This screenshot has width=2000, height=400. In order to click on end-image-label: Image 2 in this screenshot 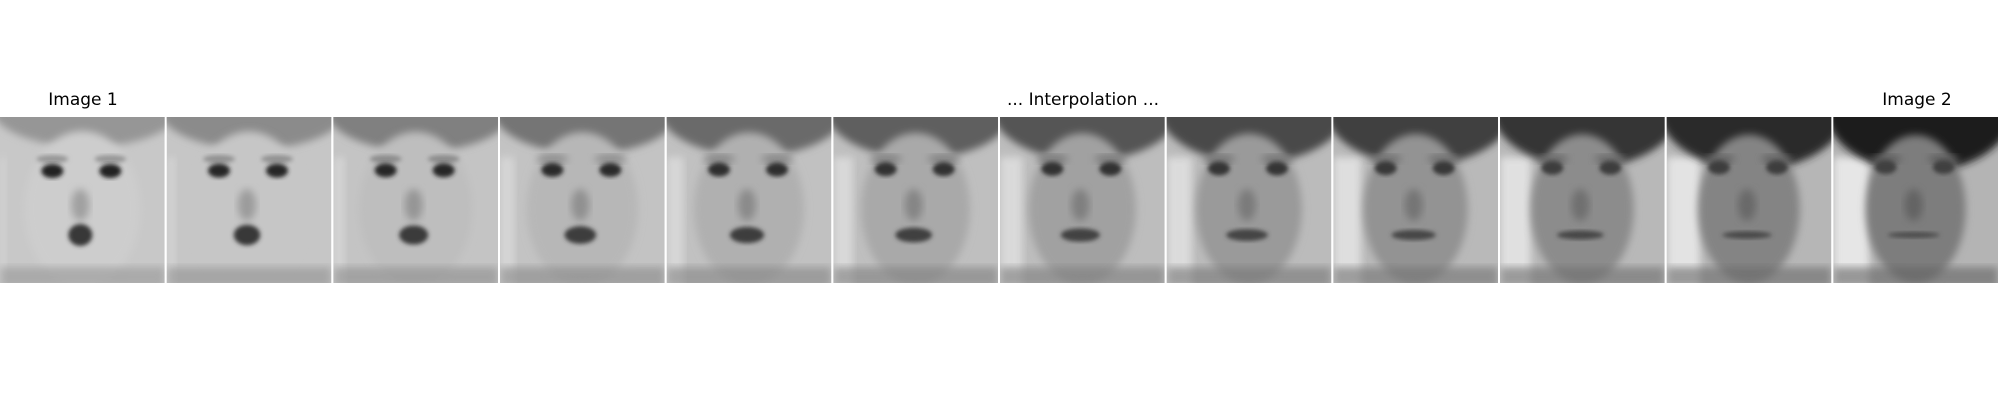, I will do `click(1917, 100)`.